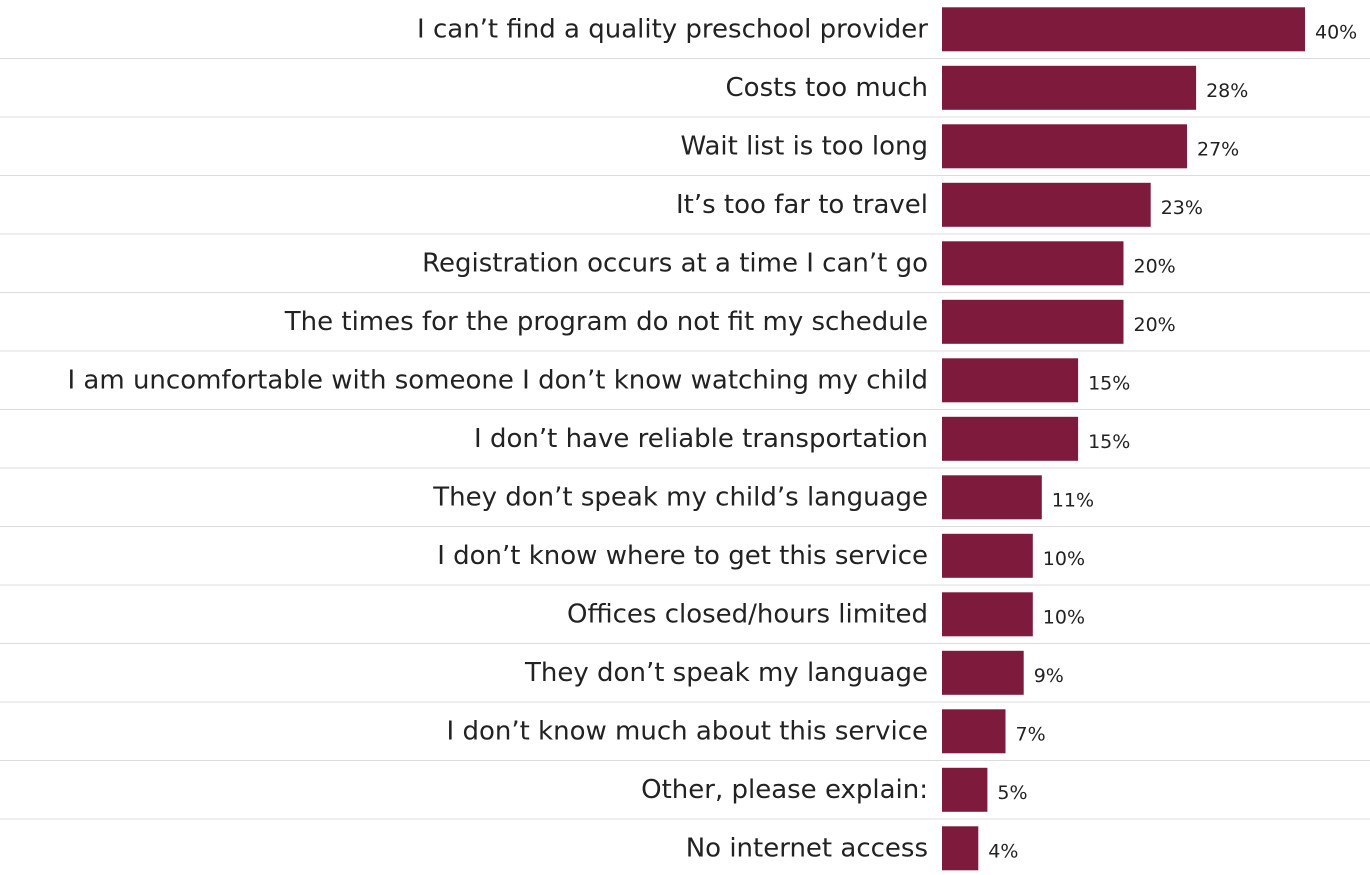 The height and width of the screenshot is (875, 1370). I want to click on category-label: They don’t speak my child’s language, so click(680, 497).